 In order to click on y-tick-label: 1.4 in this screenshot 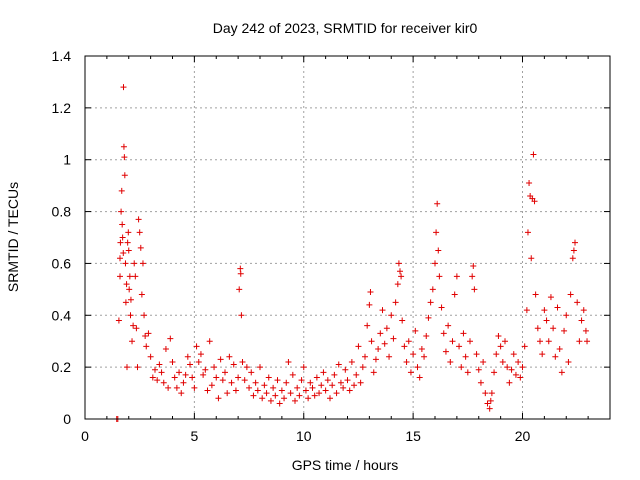, I will do `click(62, 56)`.